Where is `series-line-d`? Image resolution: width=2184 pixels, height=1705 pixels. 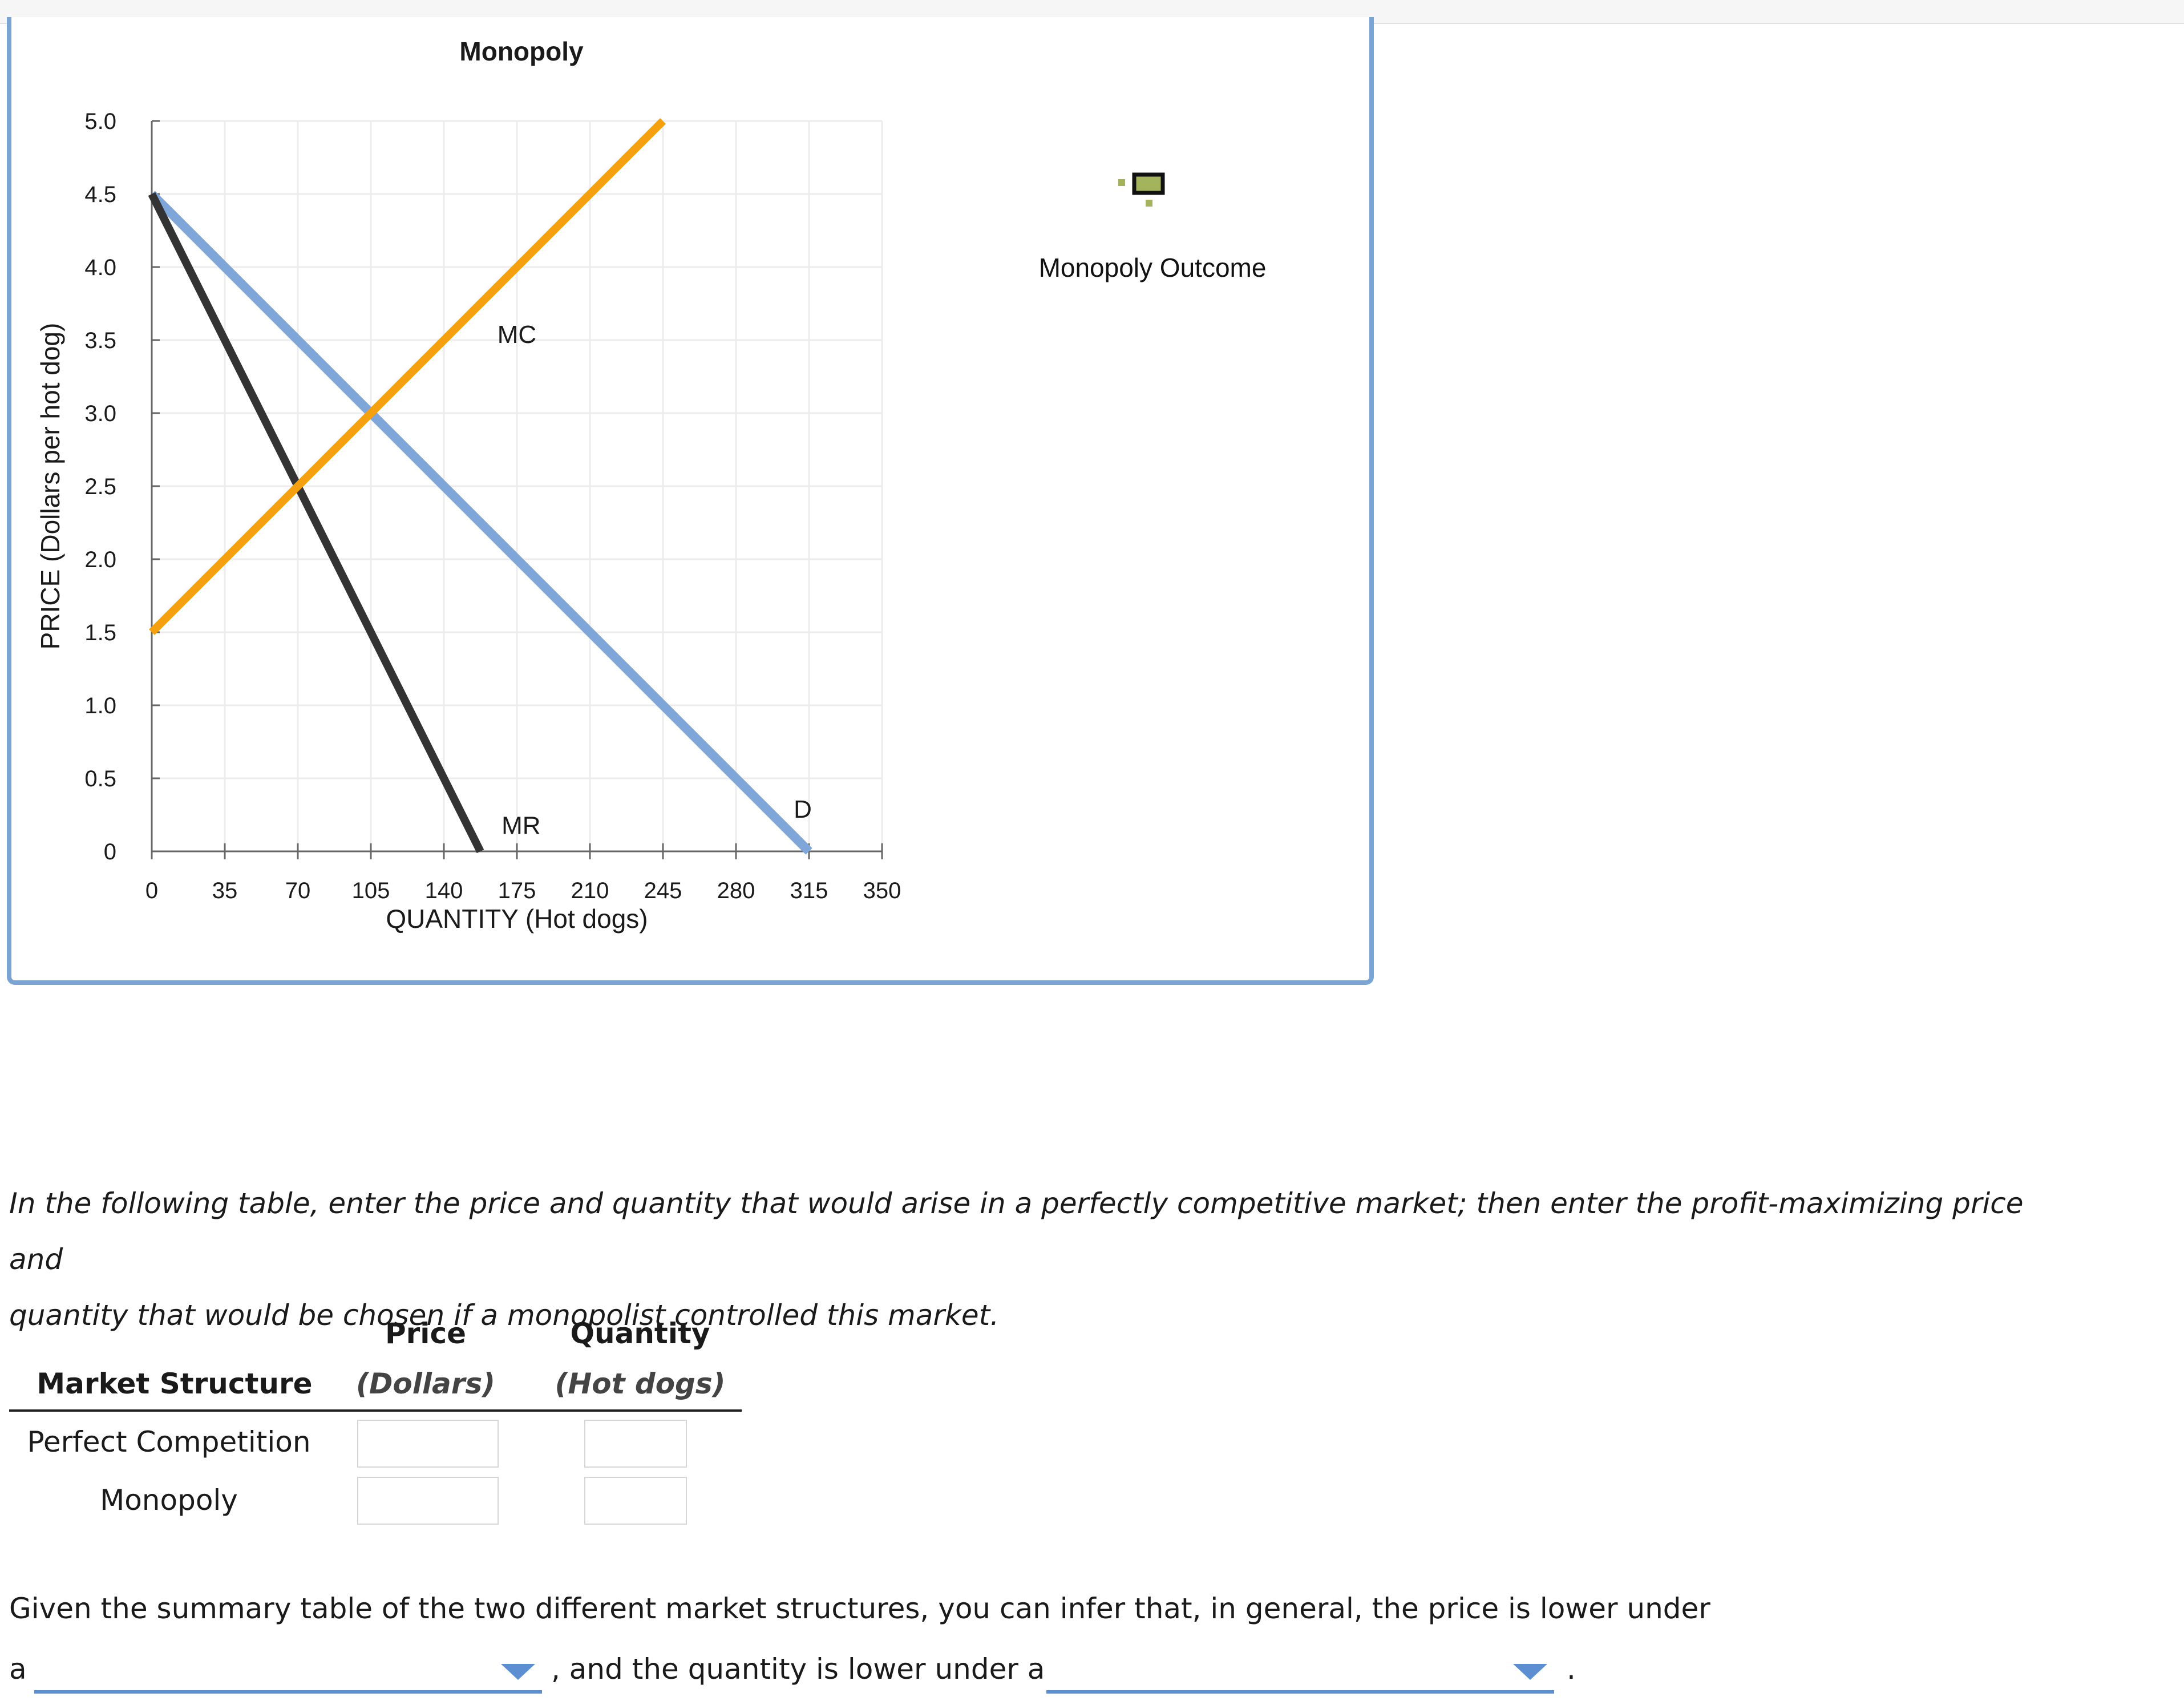 series-line-d is located at coordinates (480, 523).